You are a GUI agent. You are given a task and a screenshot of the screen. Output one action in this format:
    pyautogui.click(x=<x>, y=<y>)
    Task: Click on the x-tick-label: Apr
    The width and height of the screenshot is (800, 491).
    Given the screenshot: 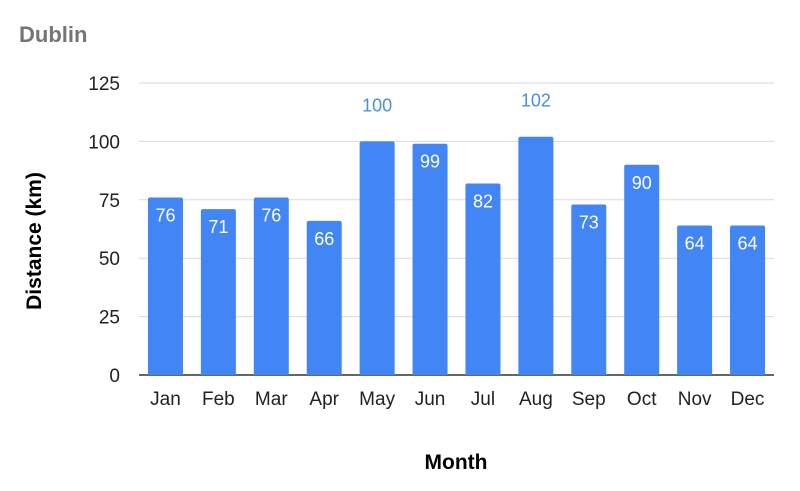 What is the action you would take?
    pyautogui.click(x=324, y=399)
    